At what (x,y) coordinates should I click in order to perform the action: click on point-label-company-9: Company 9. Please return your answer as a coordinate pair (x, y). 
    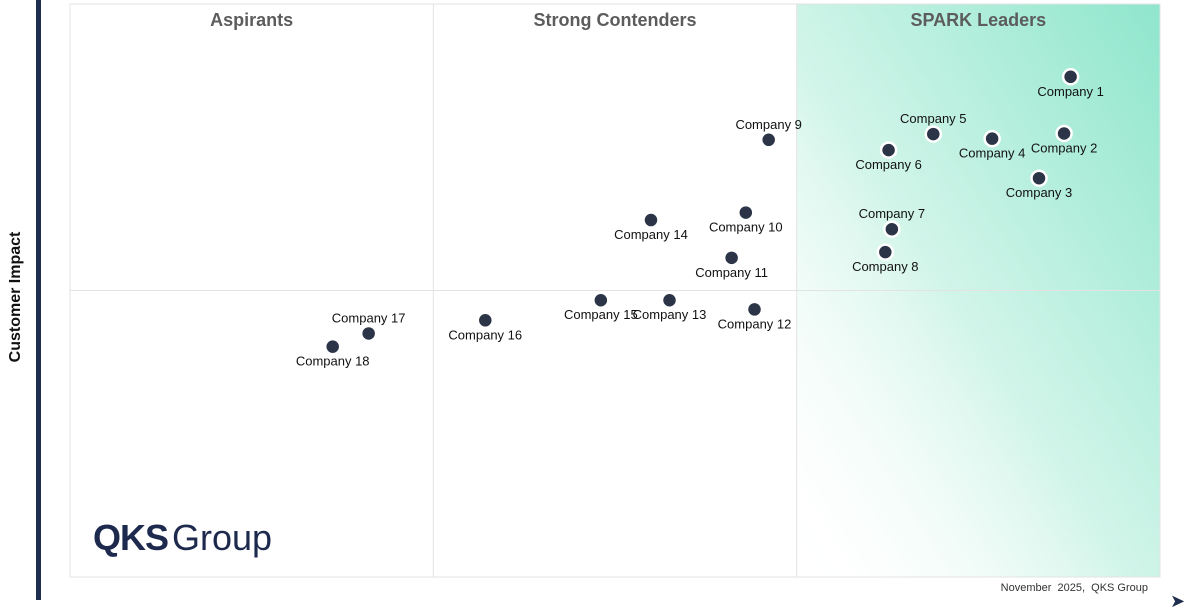
    Looking at the image, I should click on (768, 124).